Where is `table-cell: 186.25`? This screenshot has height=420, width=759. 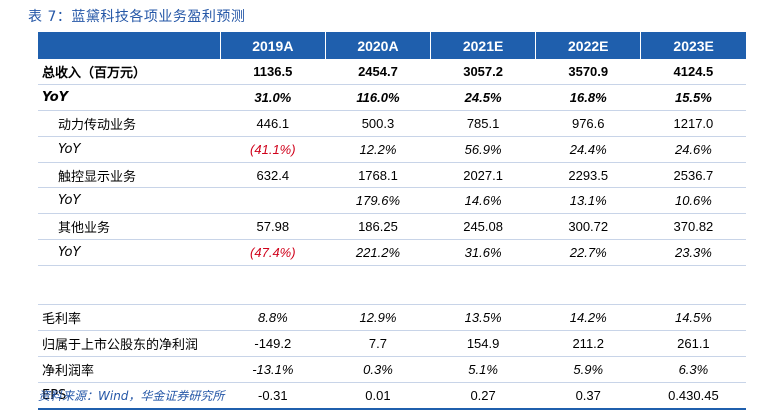 table-cell: 186.25 is located at coordinates (378, 227).